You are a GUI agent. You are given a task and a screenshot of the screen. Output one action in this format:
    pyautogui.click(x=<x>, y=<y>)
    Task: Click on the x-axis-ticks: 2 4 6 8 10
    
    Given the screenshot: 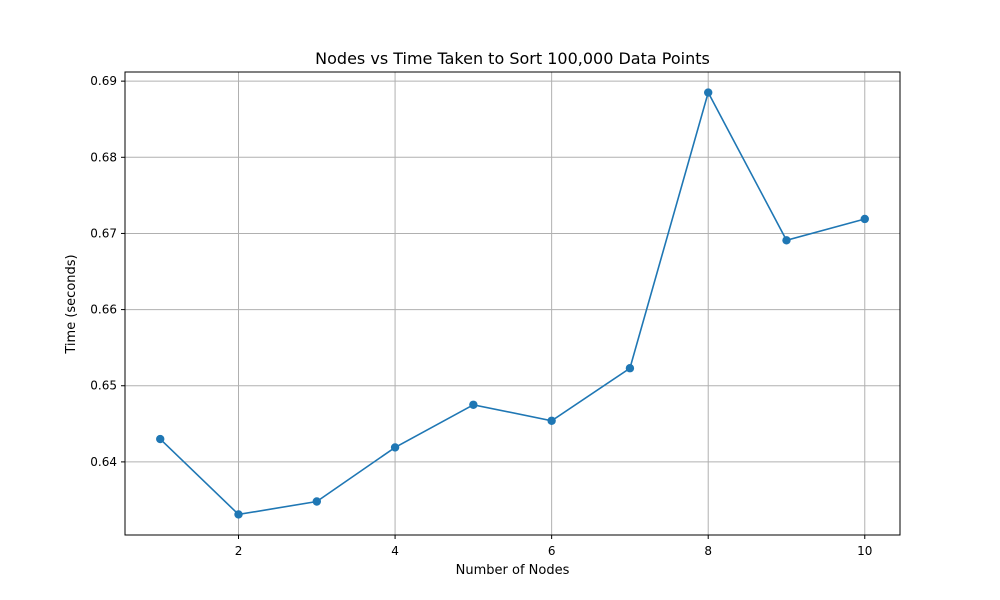 What is the action you would take?
    pyautogui.click(x=553, y=546)
    